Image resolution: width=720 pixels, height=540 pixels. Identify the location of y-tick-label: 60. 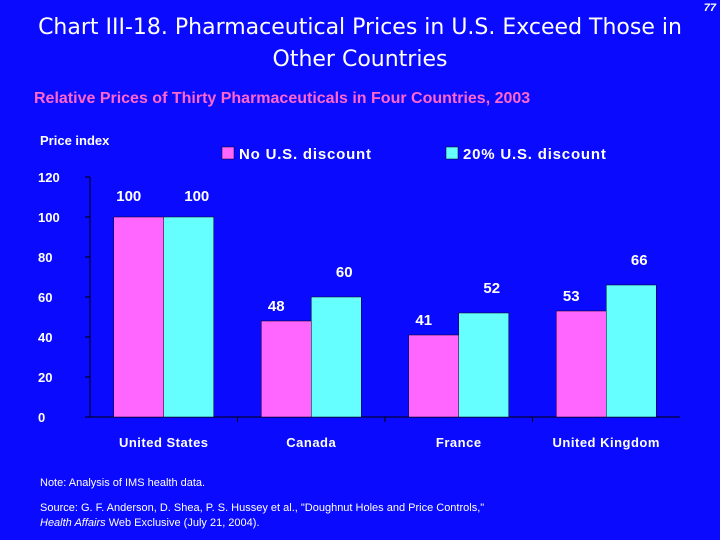
(45, 297).